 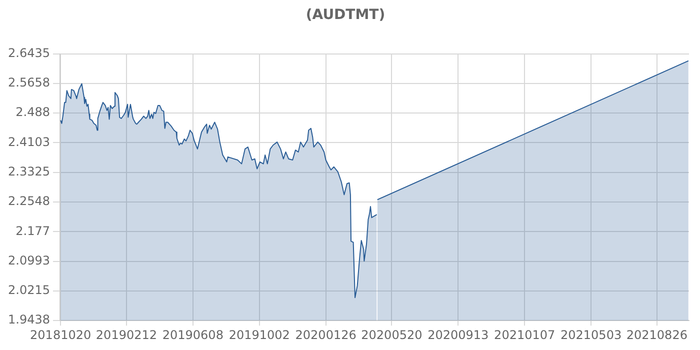 What do you see at coordinates (591, 335) in the screenshot?
I see `x-tick-label: 20210503` at bounding box center [591, 335].